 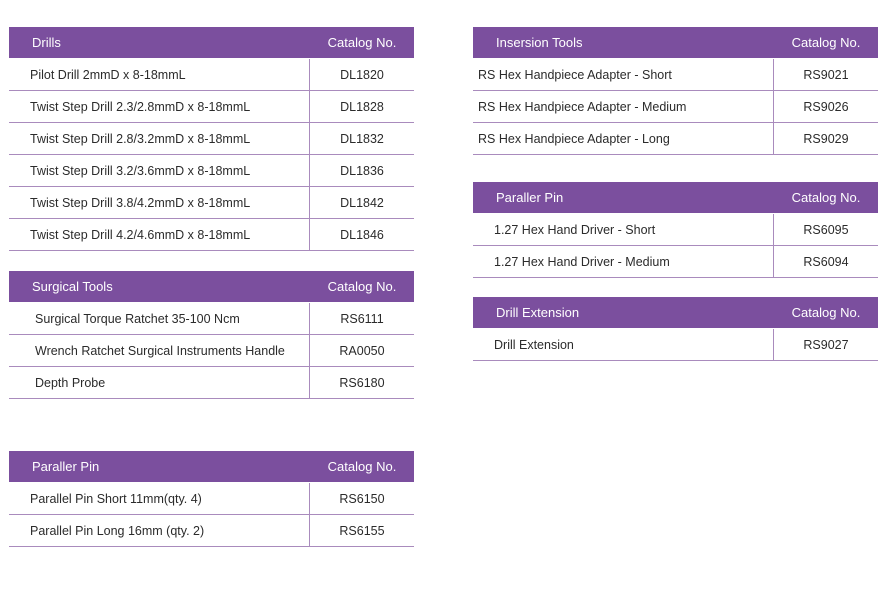 What do you see at coordinates (361, 170) in the screenshot?
I see `catalog-number: DL1836` at bounding box center [361, 170].